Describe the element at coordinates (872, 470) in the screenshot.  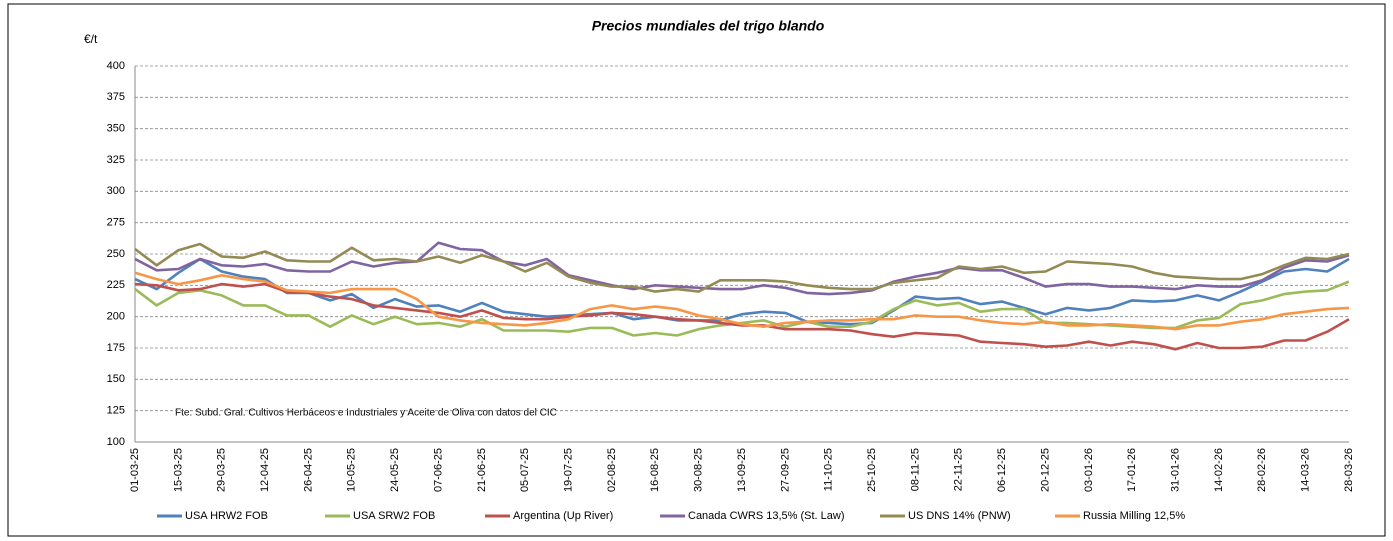
I see `x-tick-label: 25-10-25` at that location.